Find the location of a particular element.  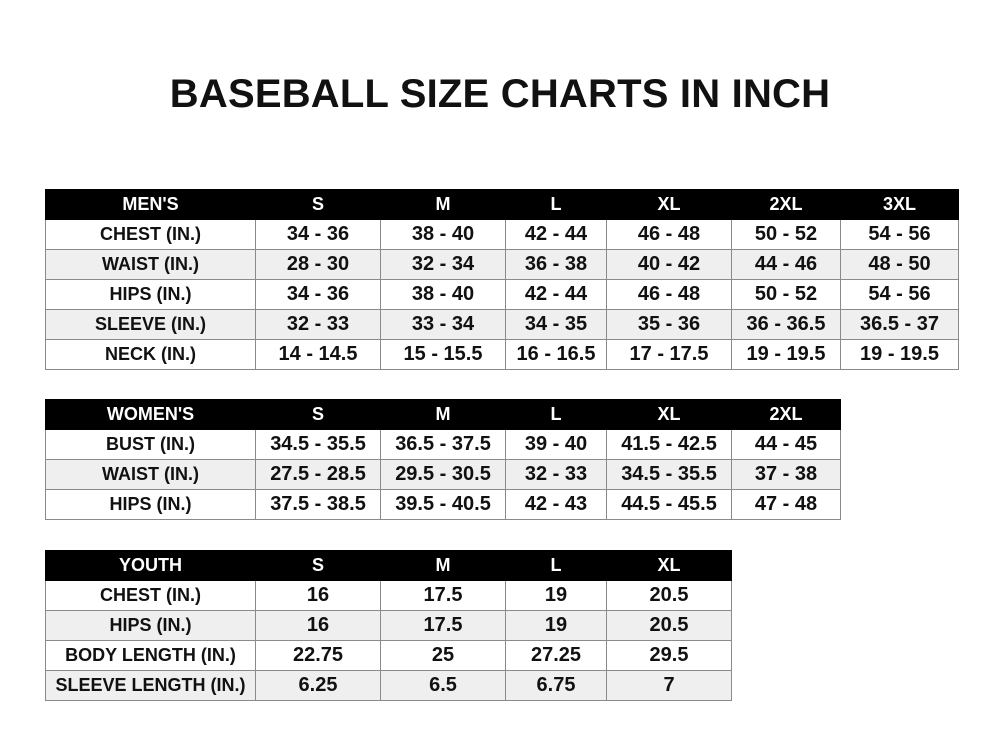

size-value: 36.5 - 37.5 is located at coordinates (443, 444).